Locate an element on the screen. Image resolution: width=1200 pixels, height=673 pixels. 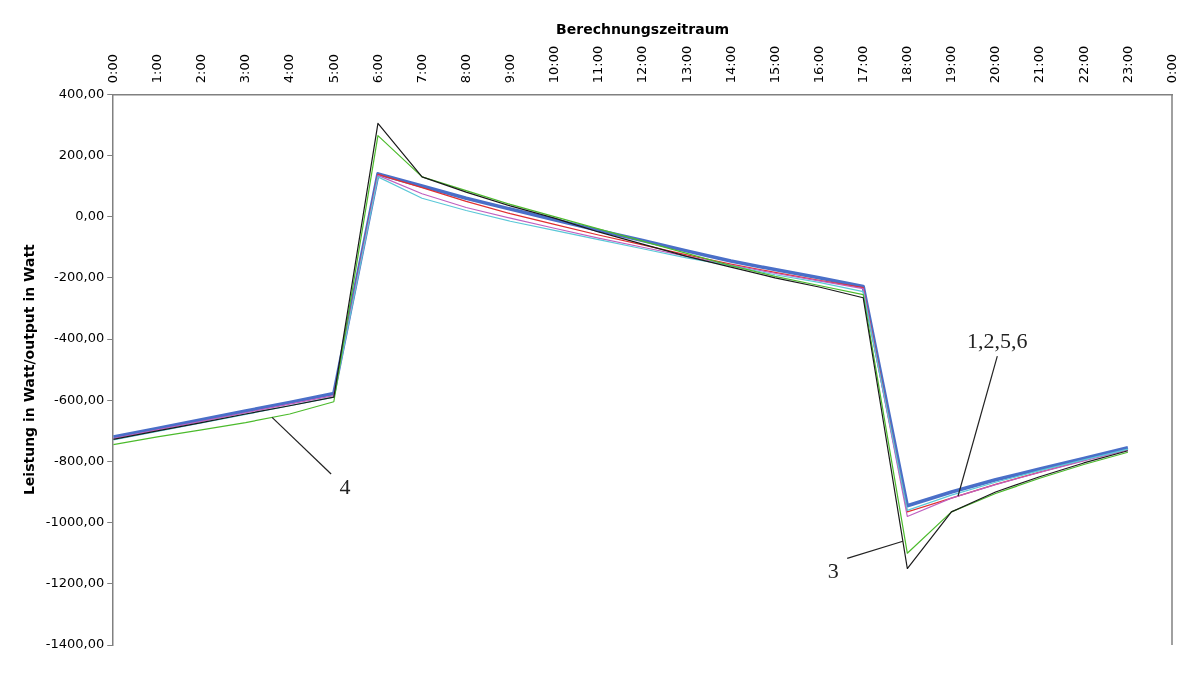
x-tick-label: 1:00 is located at coordinates (157, 69).